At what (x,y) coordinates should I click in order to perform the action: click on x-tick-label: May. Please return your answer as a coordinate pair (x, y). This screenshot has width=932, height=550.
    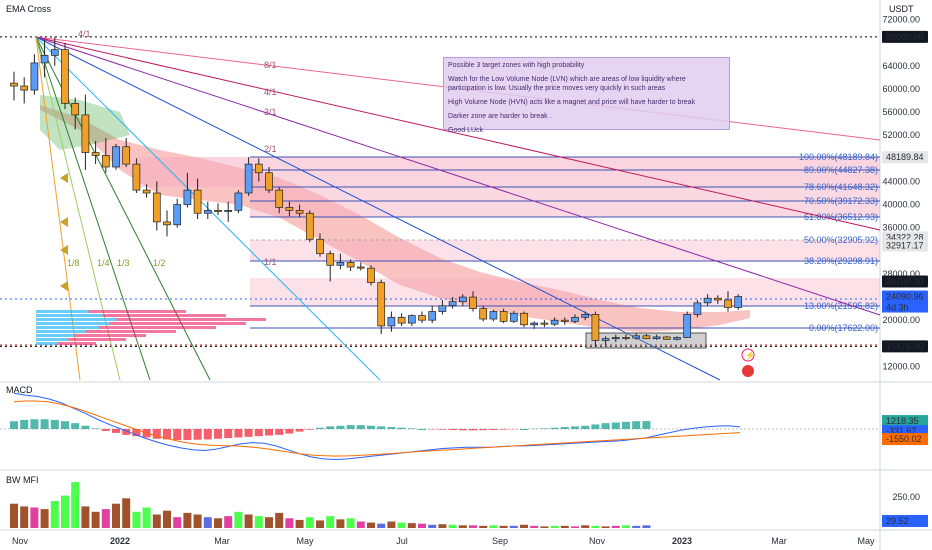
    Looking at the image, I should click on (866, 541).